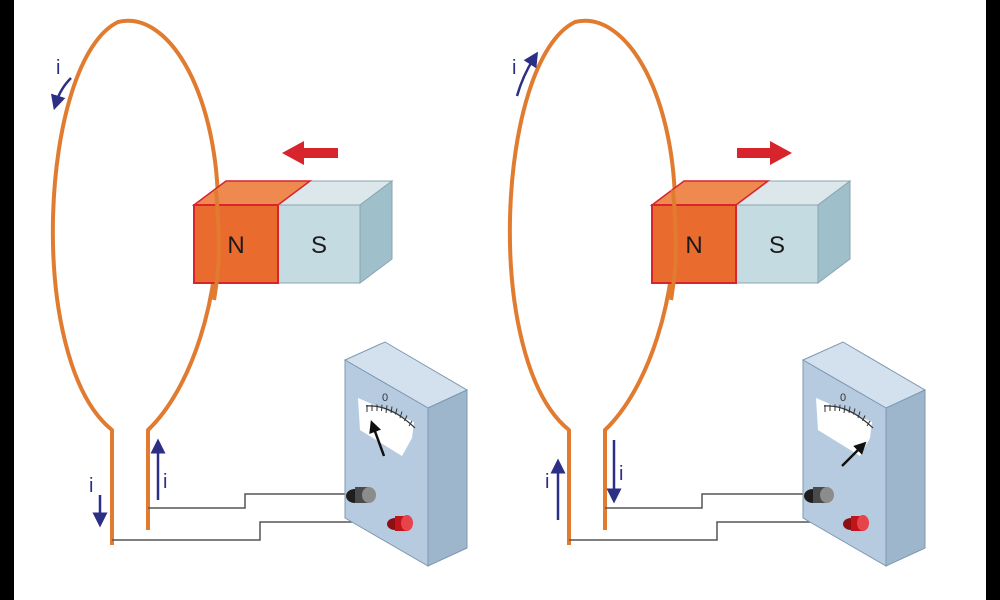 This screenshot has width=1000, height=600. Describe the element at coordinates (856, 523) in the screenshot. I see `right-terminal-red` at that location.